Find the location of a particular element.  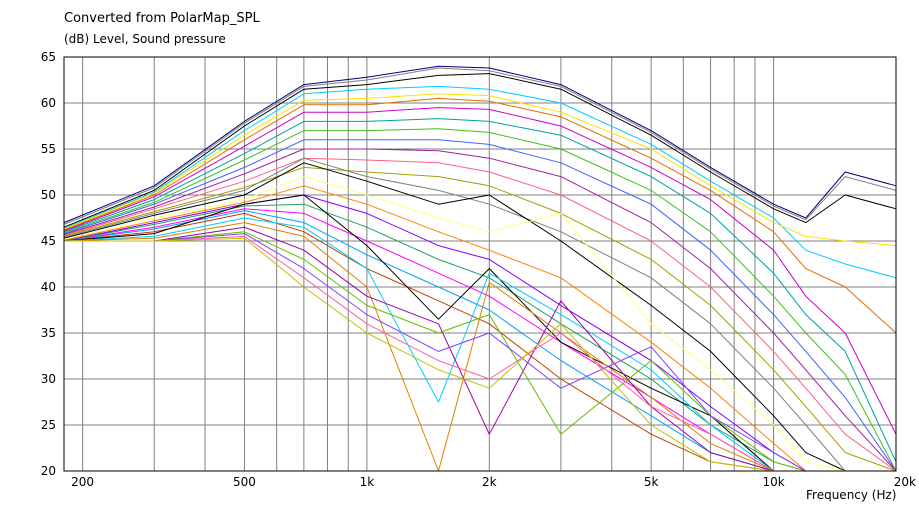

y-tick-label: 20 is located at coordinates (48, 471).